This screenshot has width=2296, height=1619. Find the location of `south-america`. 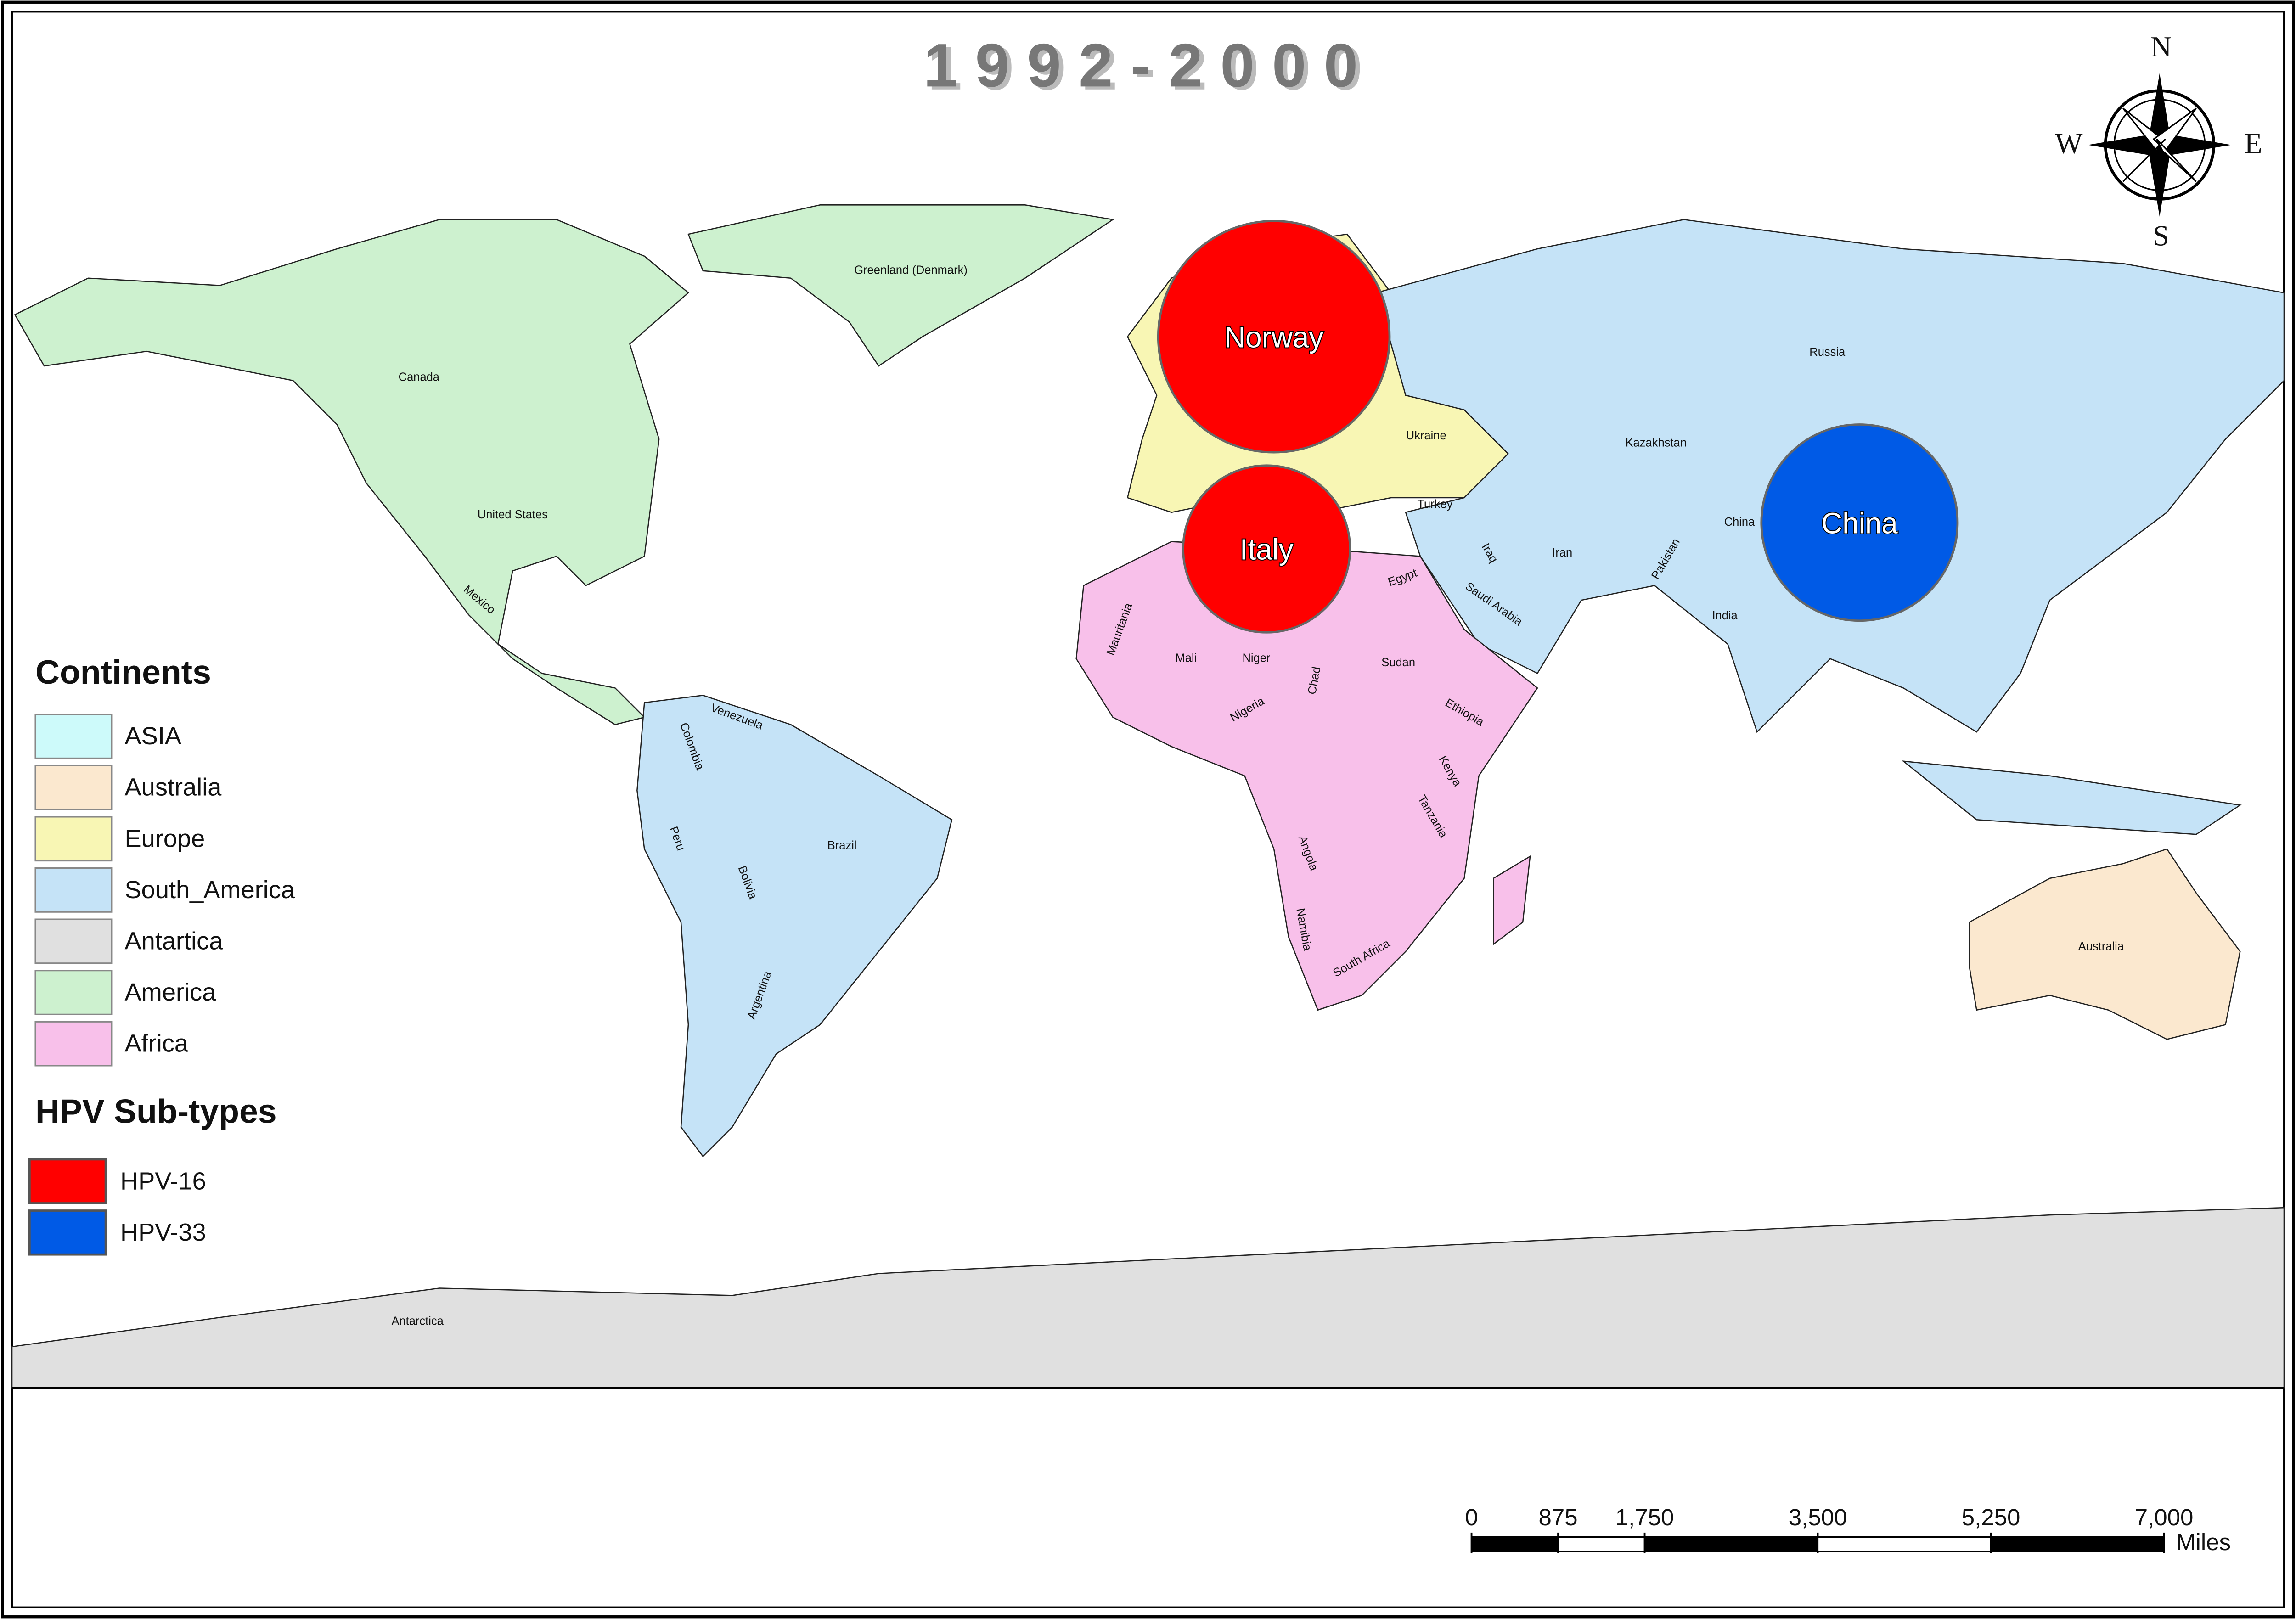

south-america is located at coordinates (794, 926).